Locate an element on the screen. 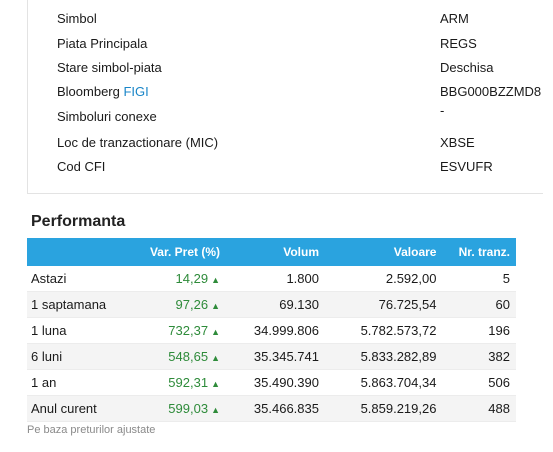 The height and width of the screenshot is (452, 553). price-change-cell: 732,37 ▲ is located at coordinates (177, 330).